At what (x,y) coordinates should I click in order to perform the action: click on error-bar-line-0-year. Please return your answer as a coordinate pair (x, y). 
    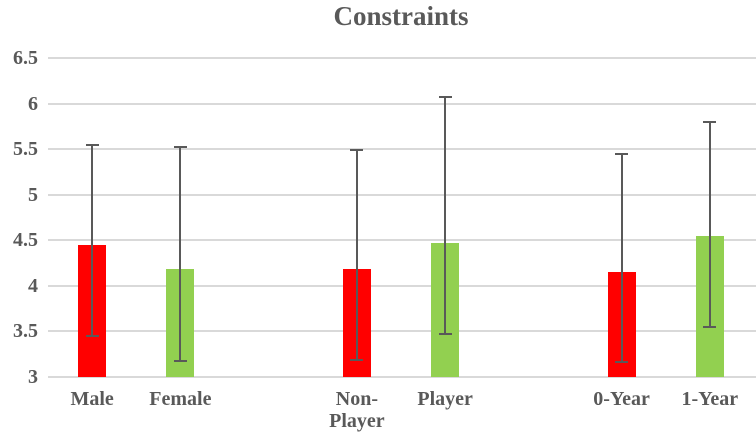
    Looking at the image, I should click on (621, 258).